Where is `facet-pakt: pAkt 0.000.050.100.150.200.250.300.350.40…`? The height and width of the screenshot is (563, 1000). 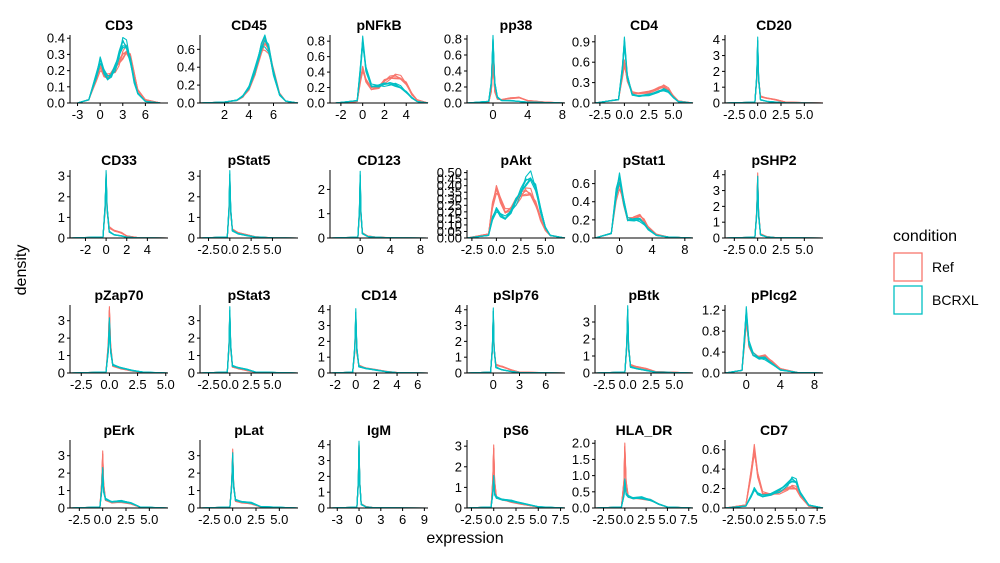 facet-pakt: pAkt 0.000.050.100.150.200.250.300.350.40… is located at coordinates (501, 204).